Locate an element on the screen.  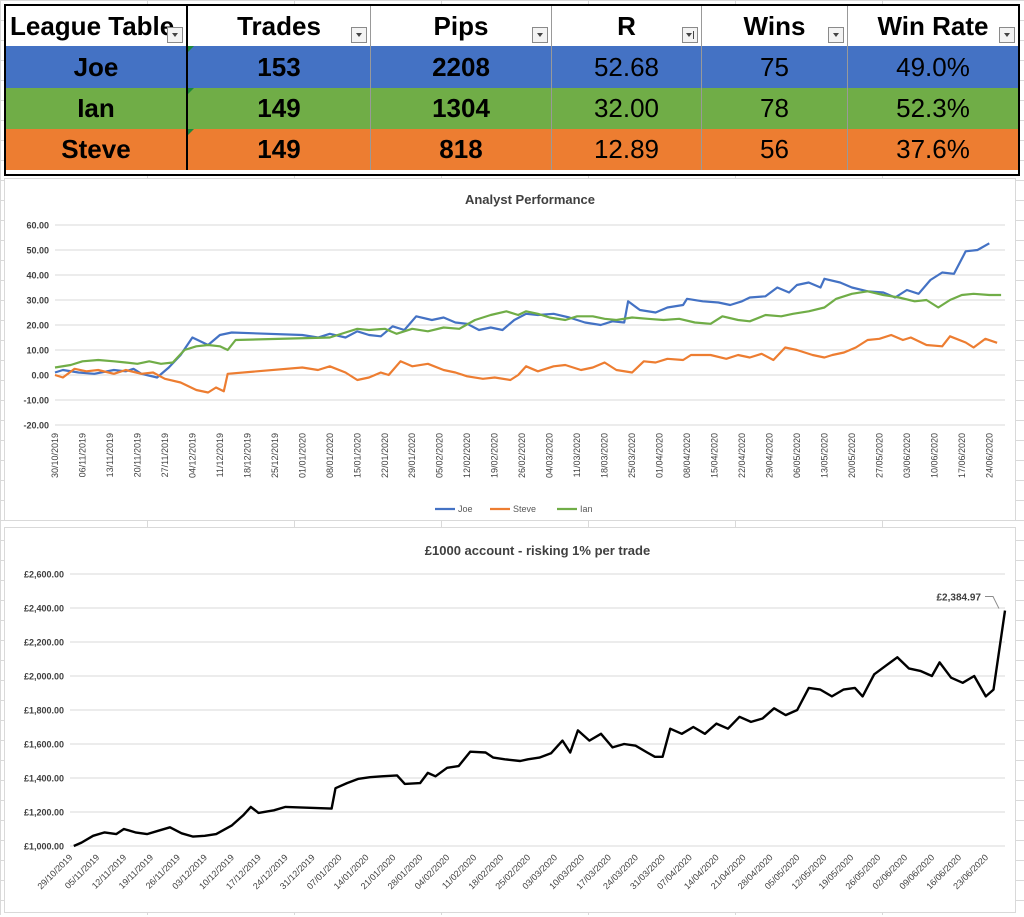
y-tick-label: 0.00 is located at coordinates (40, 376).